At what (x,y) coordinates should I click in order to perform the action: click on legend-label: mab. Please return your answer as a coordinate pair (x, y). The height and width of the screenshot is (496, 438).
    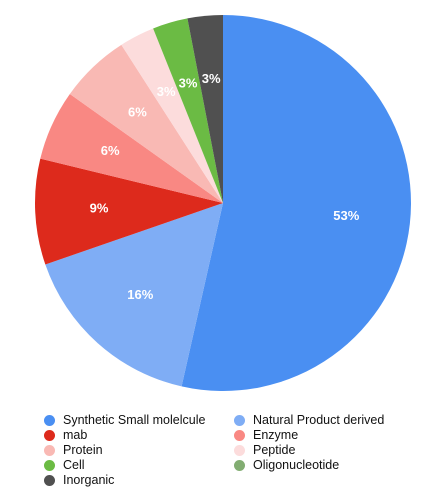
    Looking at the image, I should click on (75, 435).